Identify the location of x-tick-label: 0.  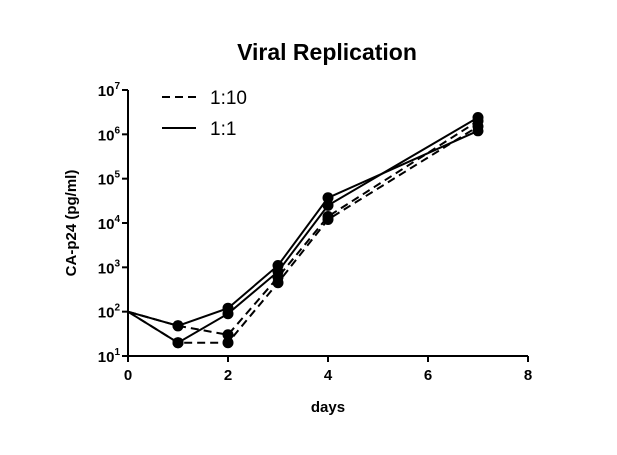
(128, 375).